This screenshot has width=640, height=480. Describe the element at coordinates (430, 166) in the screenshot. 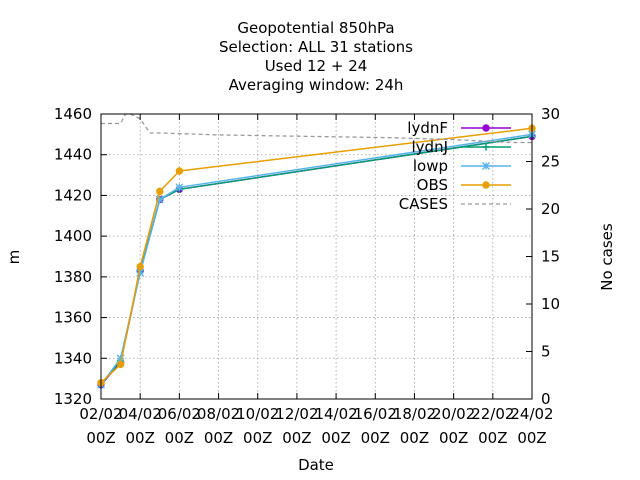

I see `legend-label: lowp` at that location.